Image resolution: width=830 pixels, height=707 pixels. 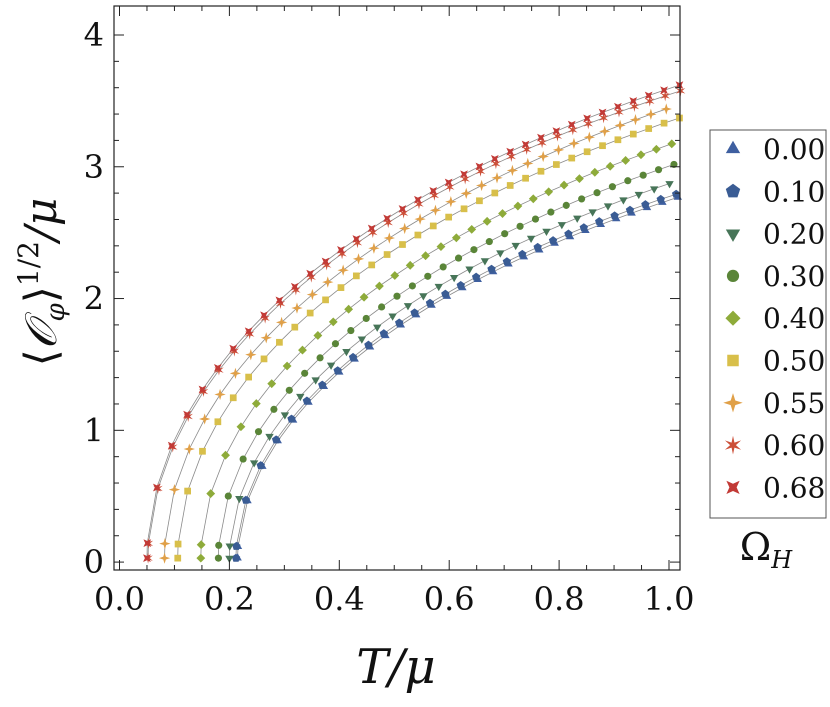 I want to click on x-tick-label: 0.6, so click(x=449, y=599).